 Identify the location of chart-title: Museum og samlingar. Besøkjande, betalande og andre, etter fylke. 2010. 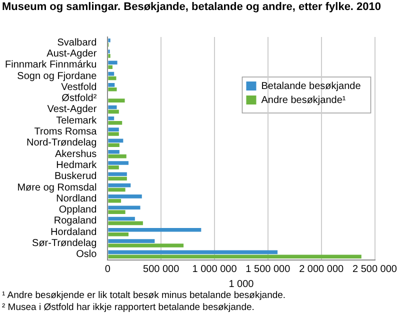
(192, 7).